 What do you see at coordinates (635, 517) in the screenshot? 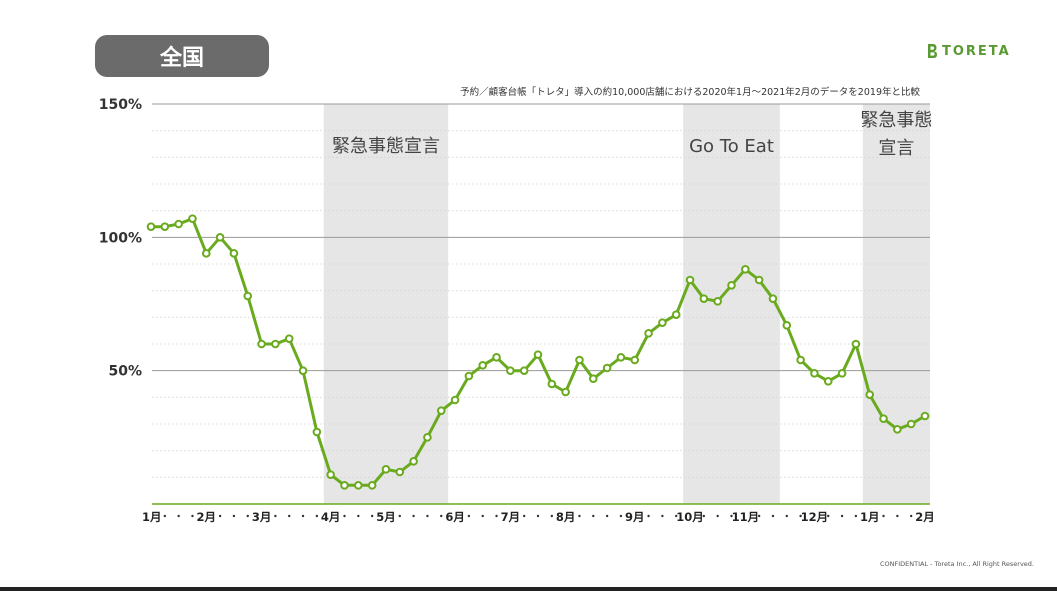
I see `x-tick-label: 9月` at bounding box center [635, 517].